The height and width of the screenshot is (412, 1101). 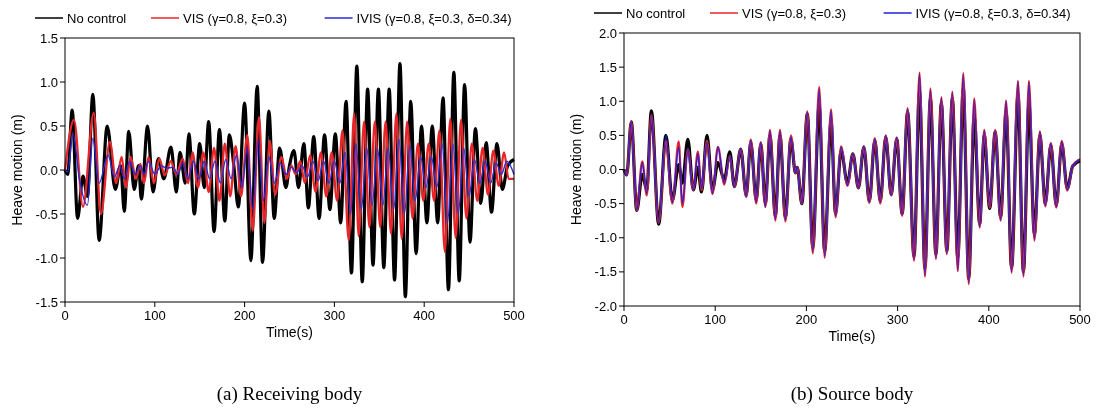 I want to click on text: (b) Source body, so click(x=852, y=394).